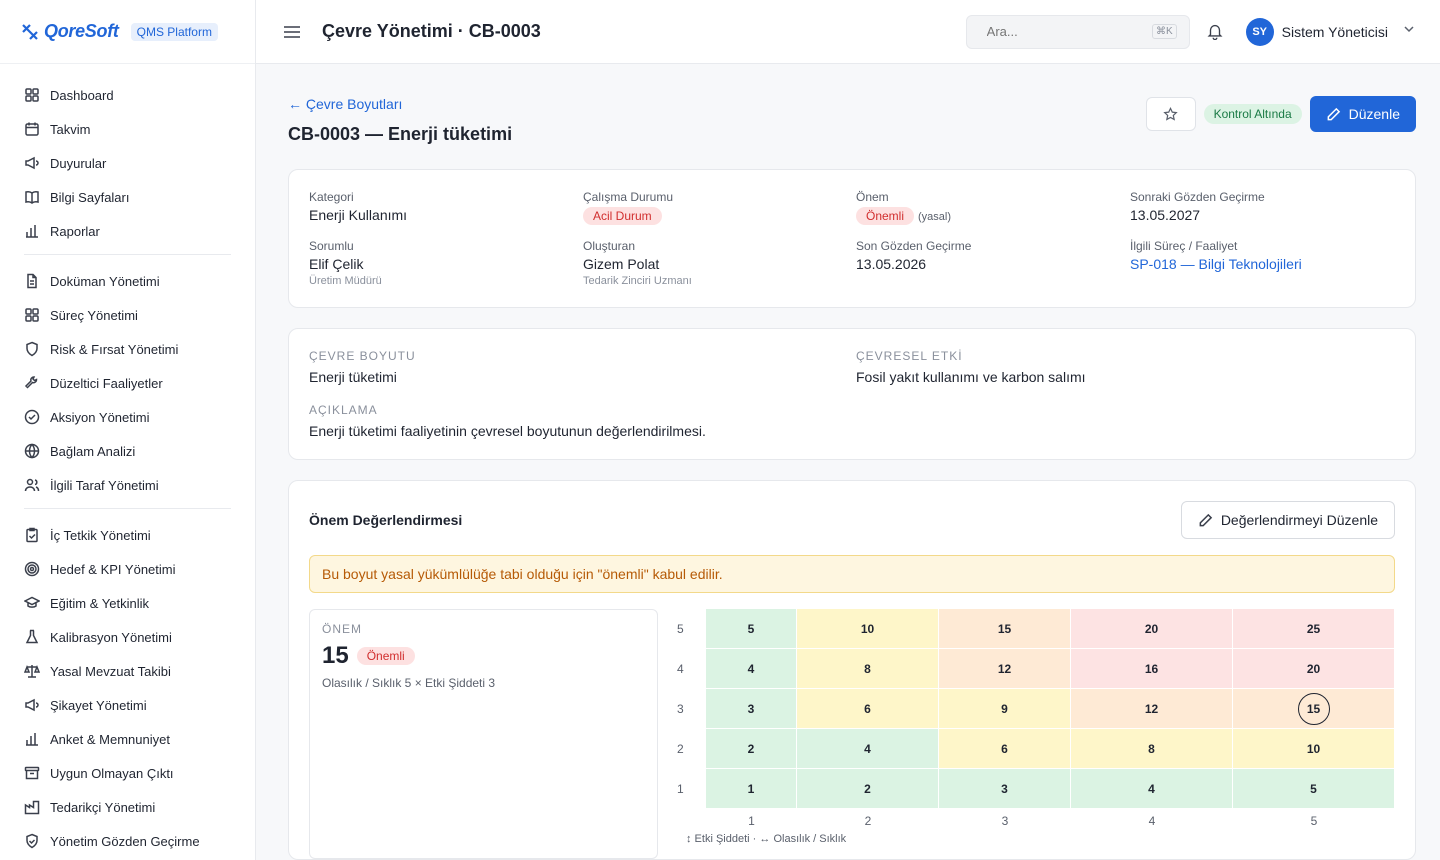 The width and height of the screenshot is (1440, 860). Describe the element at coordinates (127, 535) in the screenshot. I see `sidebar-item-i-ç-tetkik-yönetimi: İç Tetkik Yönetimi` at that location.